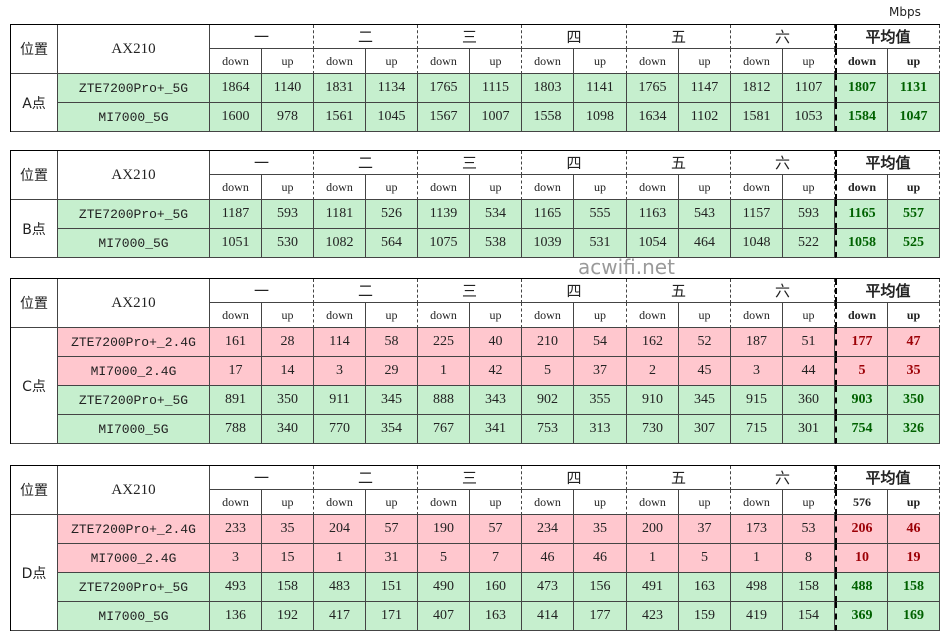 The height and width of the screenshot is (640, 949). What do you see at coordinates (34, 386) in the screenshot?
I see `point-label: C点` at bounding box center [34, 386].